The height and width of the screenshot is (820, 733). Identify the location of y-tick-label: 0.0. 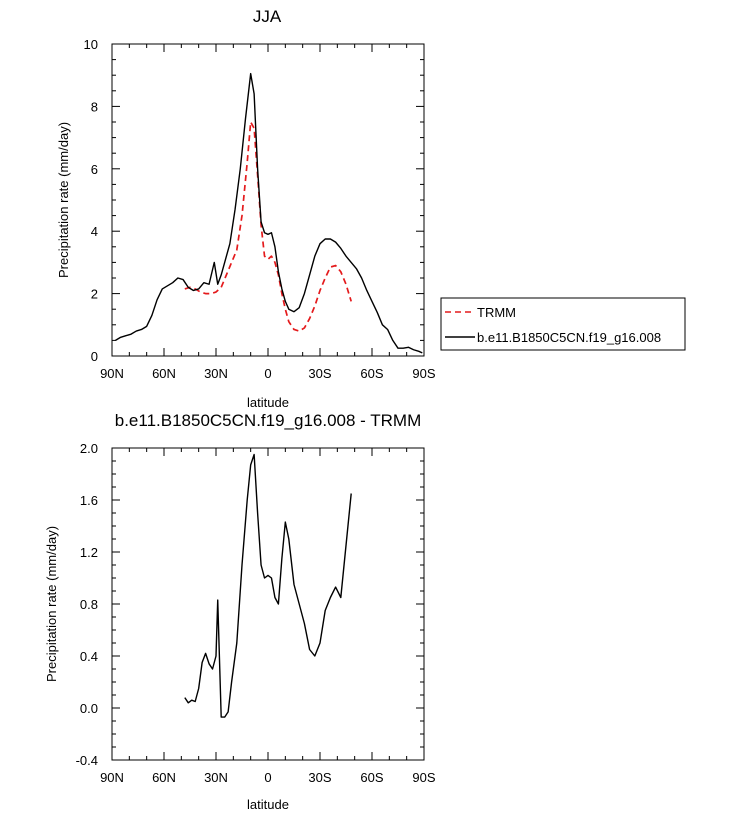
(89, 708).